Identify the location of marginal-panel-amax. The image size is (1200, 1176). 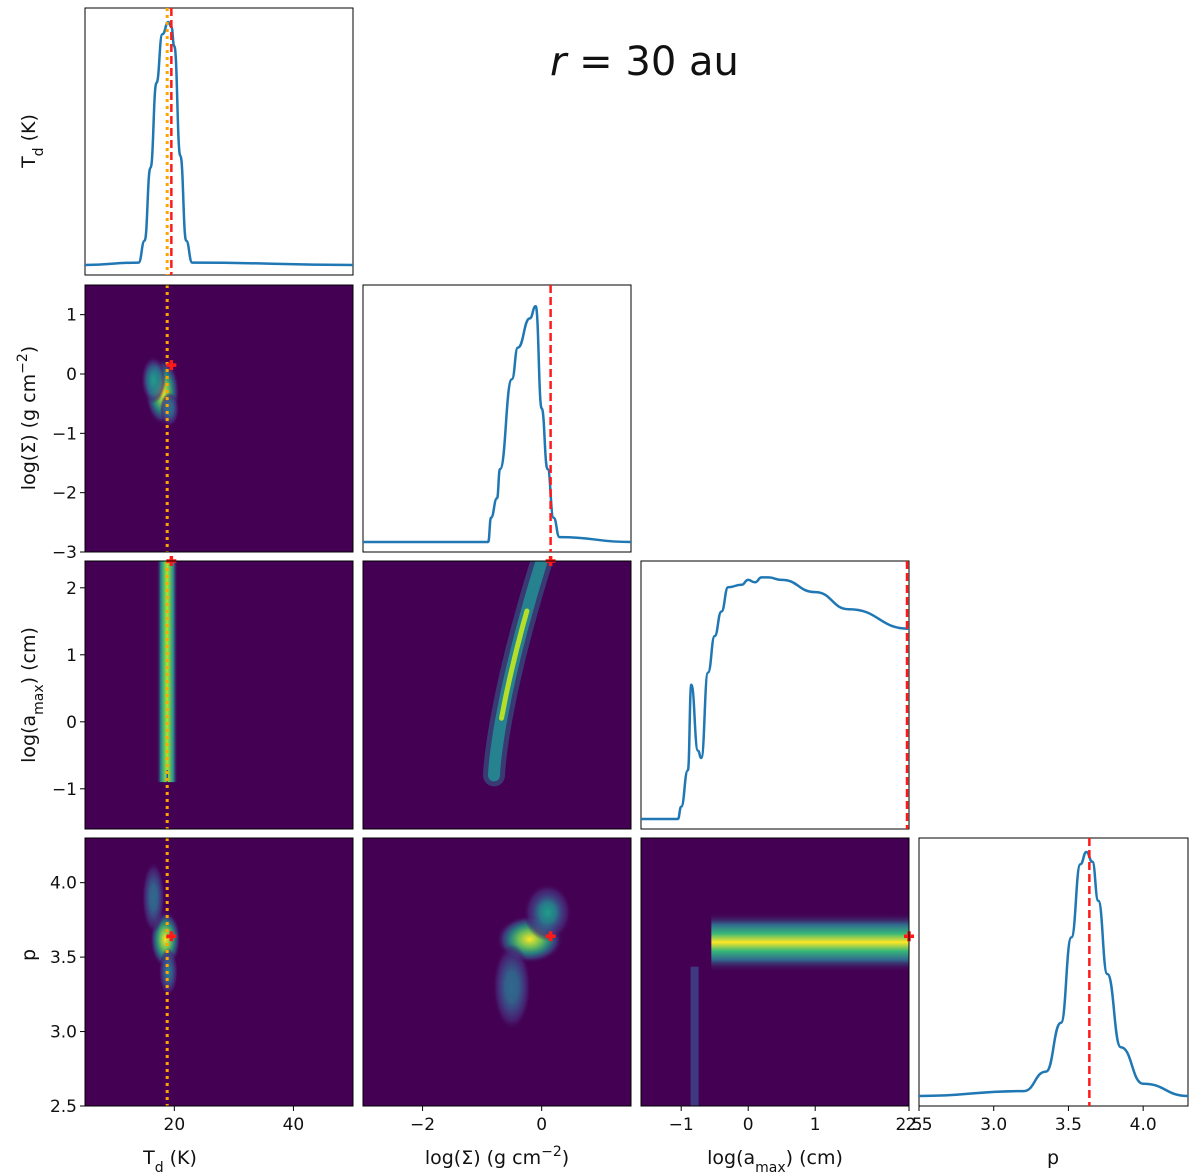
(775, 695).